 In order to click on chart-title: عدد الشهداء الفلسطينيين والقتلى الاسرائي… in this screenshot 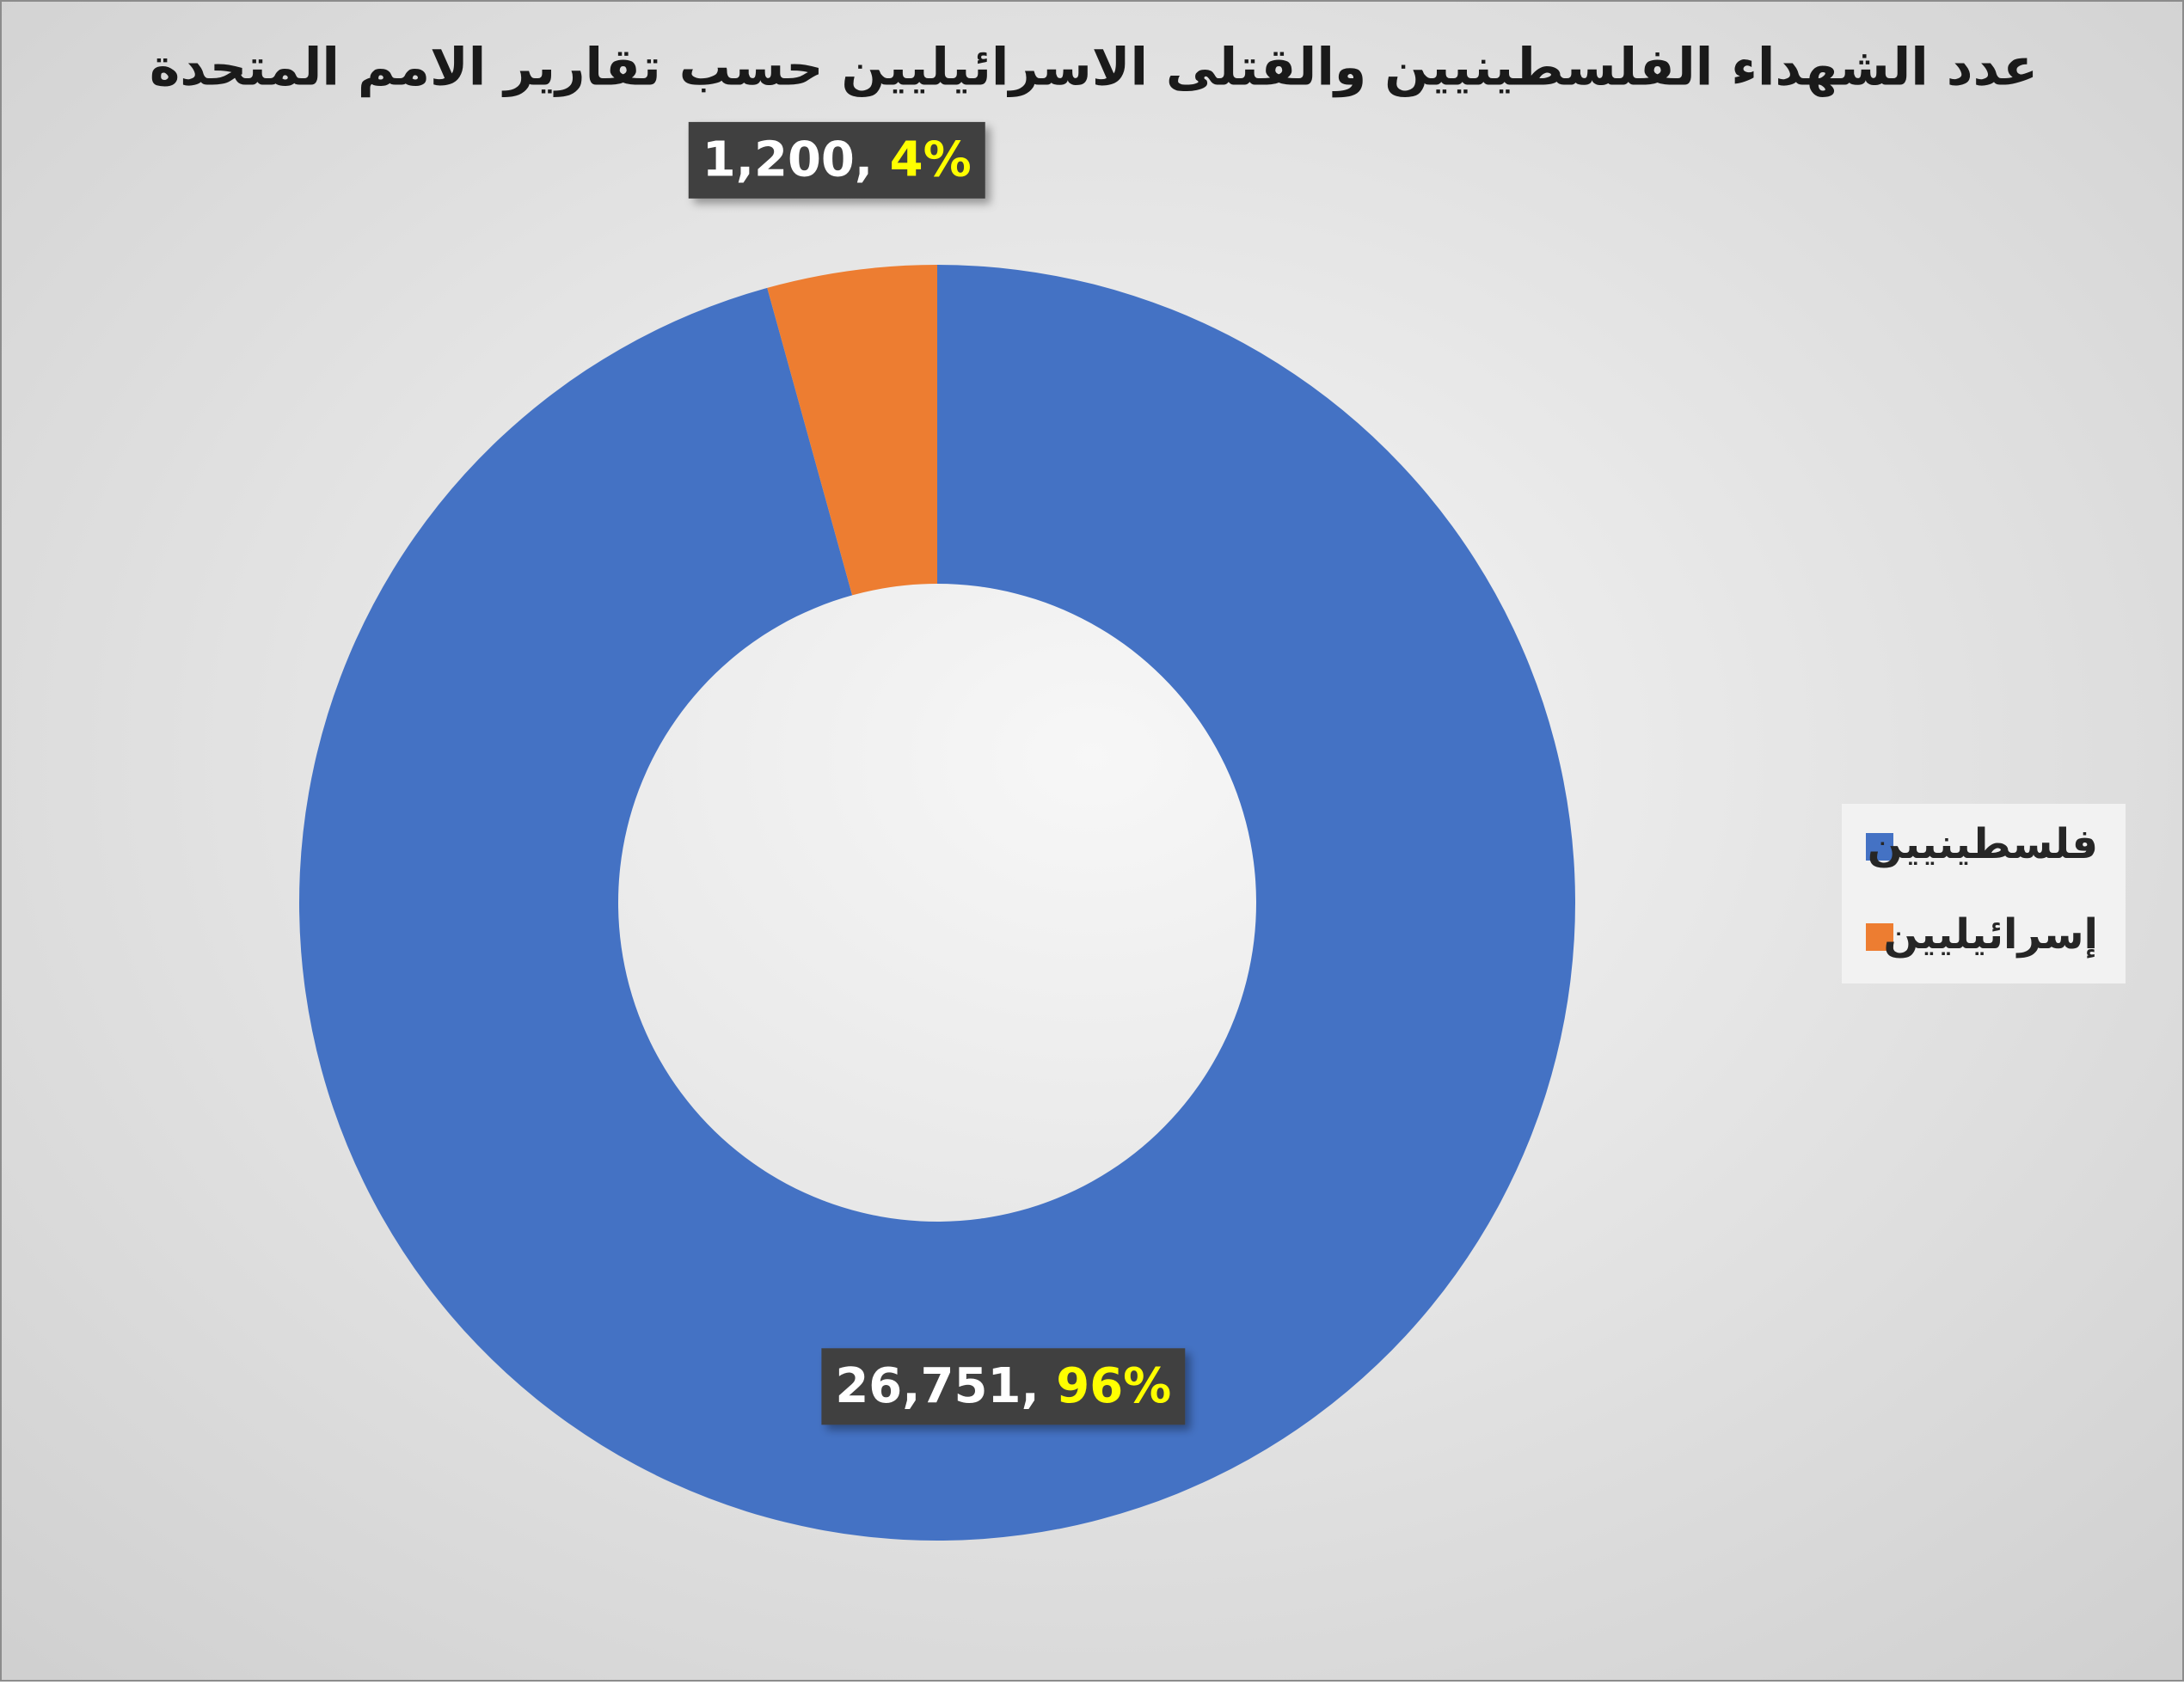, I will do `click(1094, 68)`.